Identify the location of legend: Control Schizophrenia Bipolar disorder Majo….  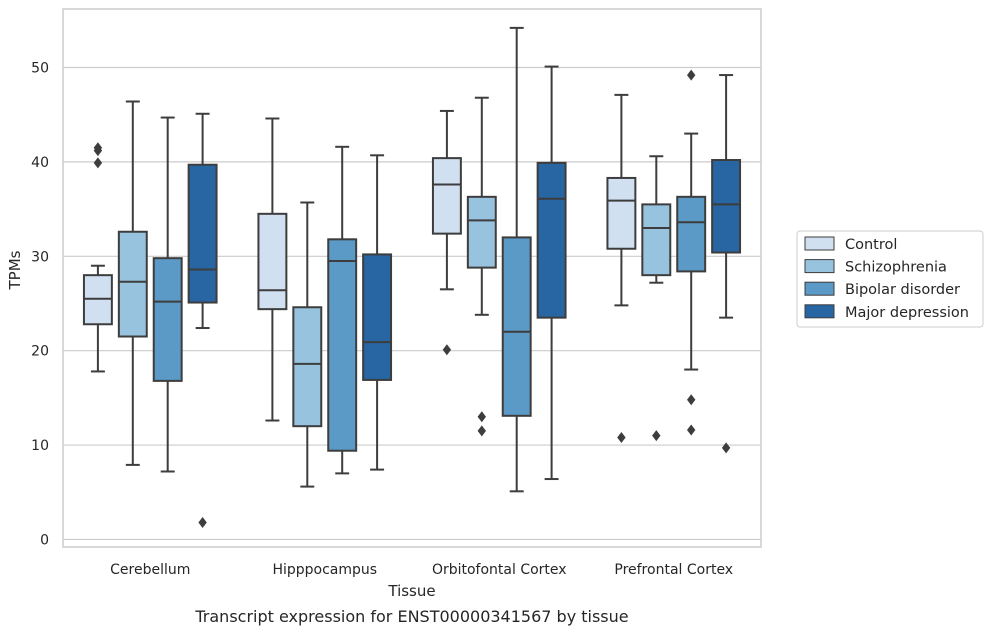
(890, 279).